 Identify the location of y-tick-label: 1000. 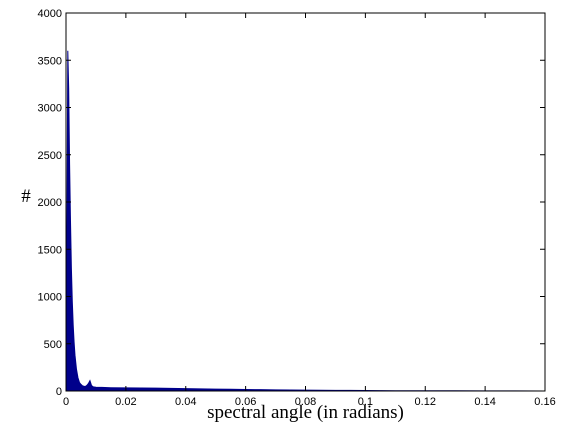
(50, 298).